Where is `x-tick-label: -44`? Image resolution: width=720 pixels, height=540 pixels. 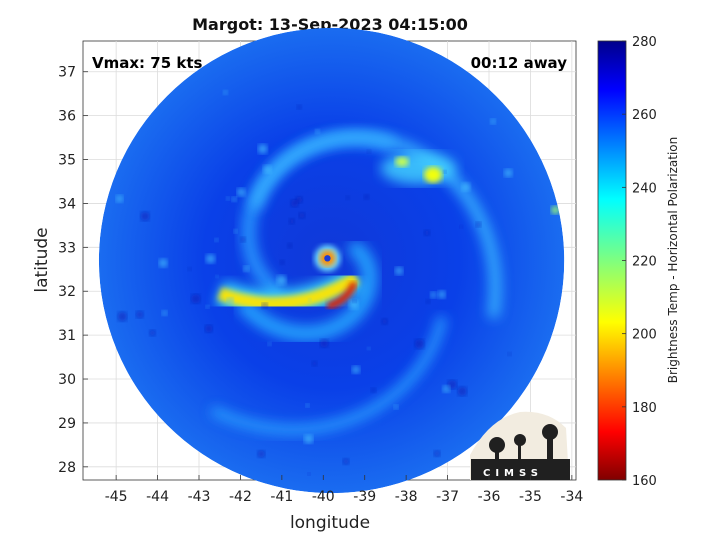 x-tick-label: -44 is located at coordinates (157, 497).